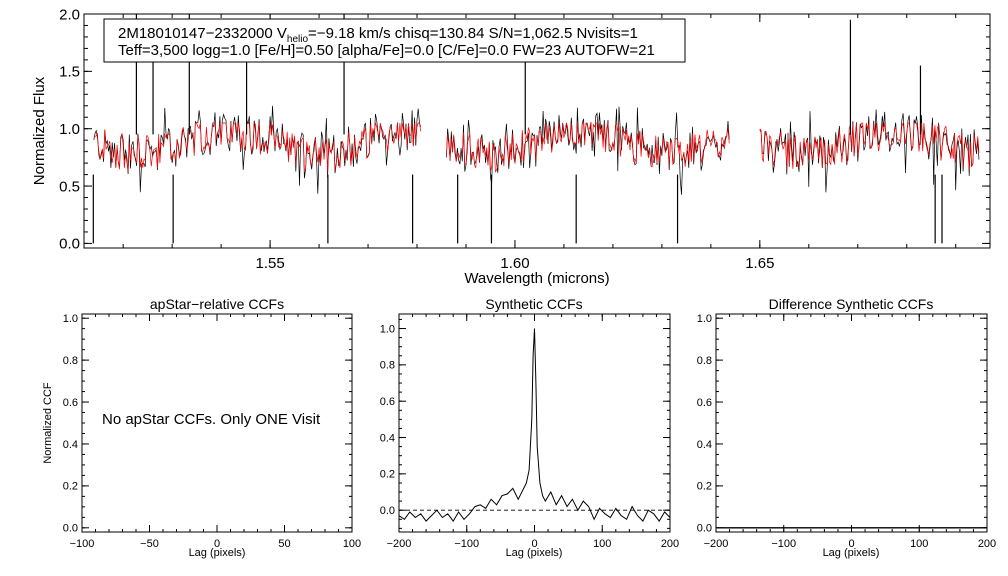  I want to click on apstar-title: apStar−relative CCFs, so click(217, 304).